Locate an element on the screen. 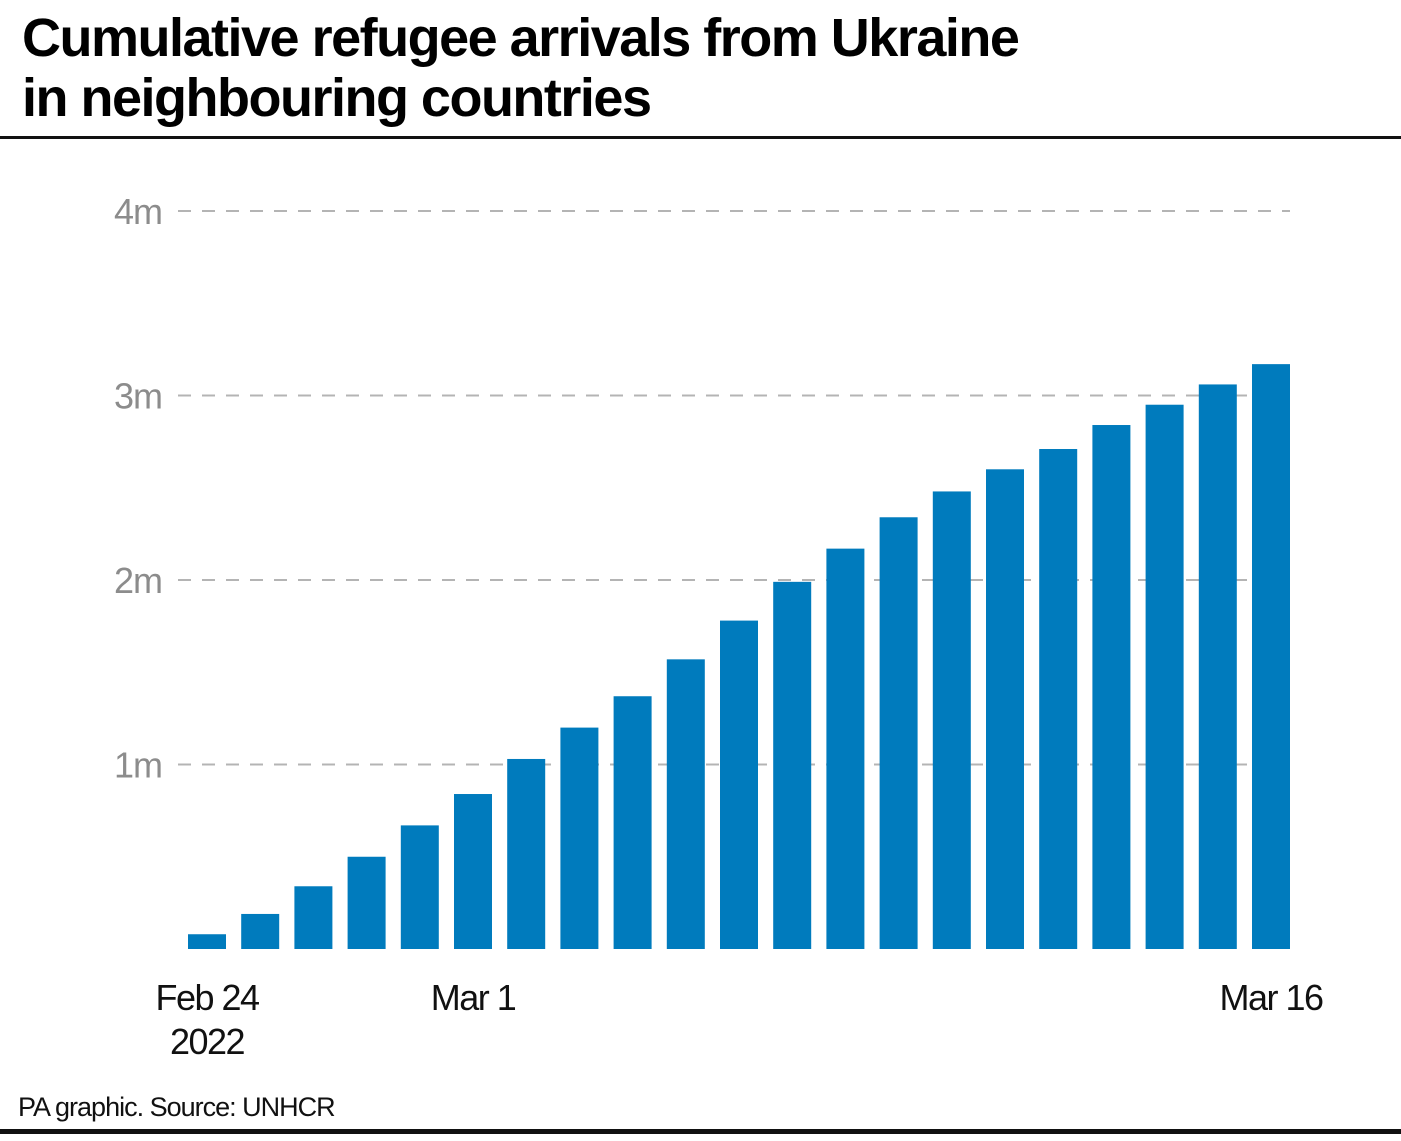 This screenshot has width=1401, height=1141. x-tick-label: Feb 24 is located at coordinates (207, 997).